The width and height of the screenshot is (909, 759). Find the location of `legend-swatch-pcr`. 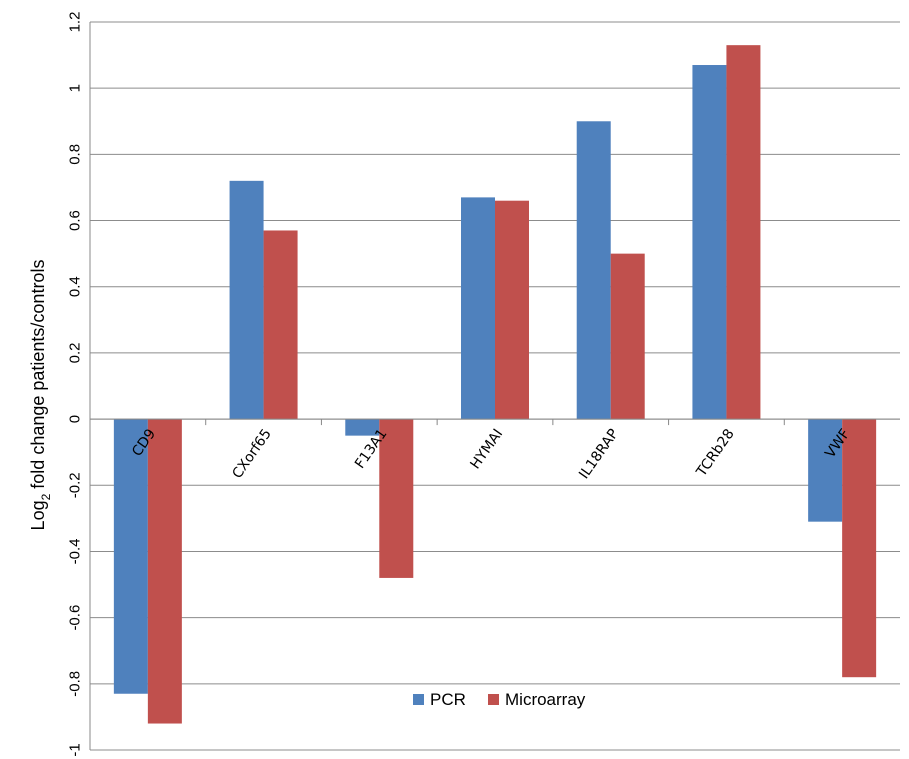

legend-swatch-pcr is located at coordinates (418, 699).